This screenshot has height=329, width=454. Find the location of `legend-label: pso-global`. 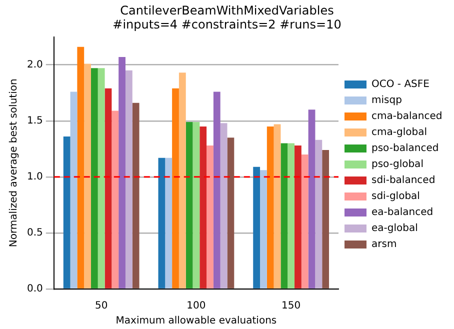

legend-label: pso-global is located at coordinates (398, 164).